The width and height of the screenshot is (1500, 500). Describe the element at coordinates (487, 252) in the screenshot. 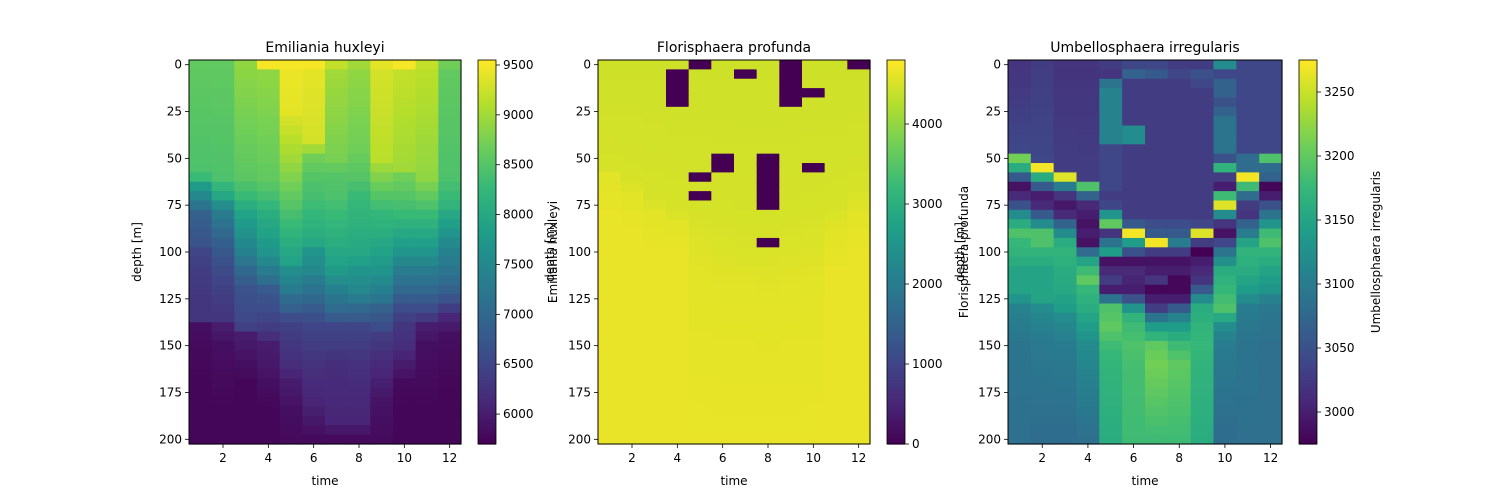

I see `colorbar-frame` at that location.